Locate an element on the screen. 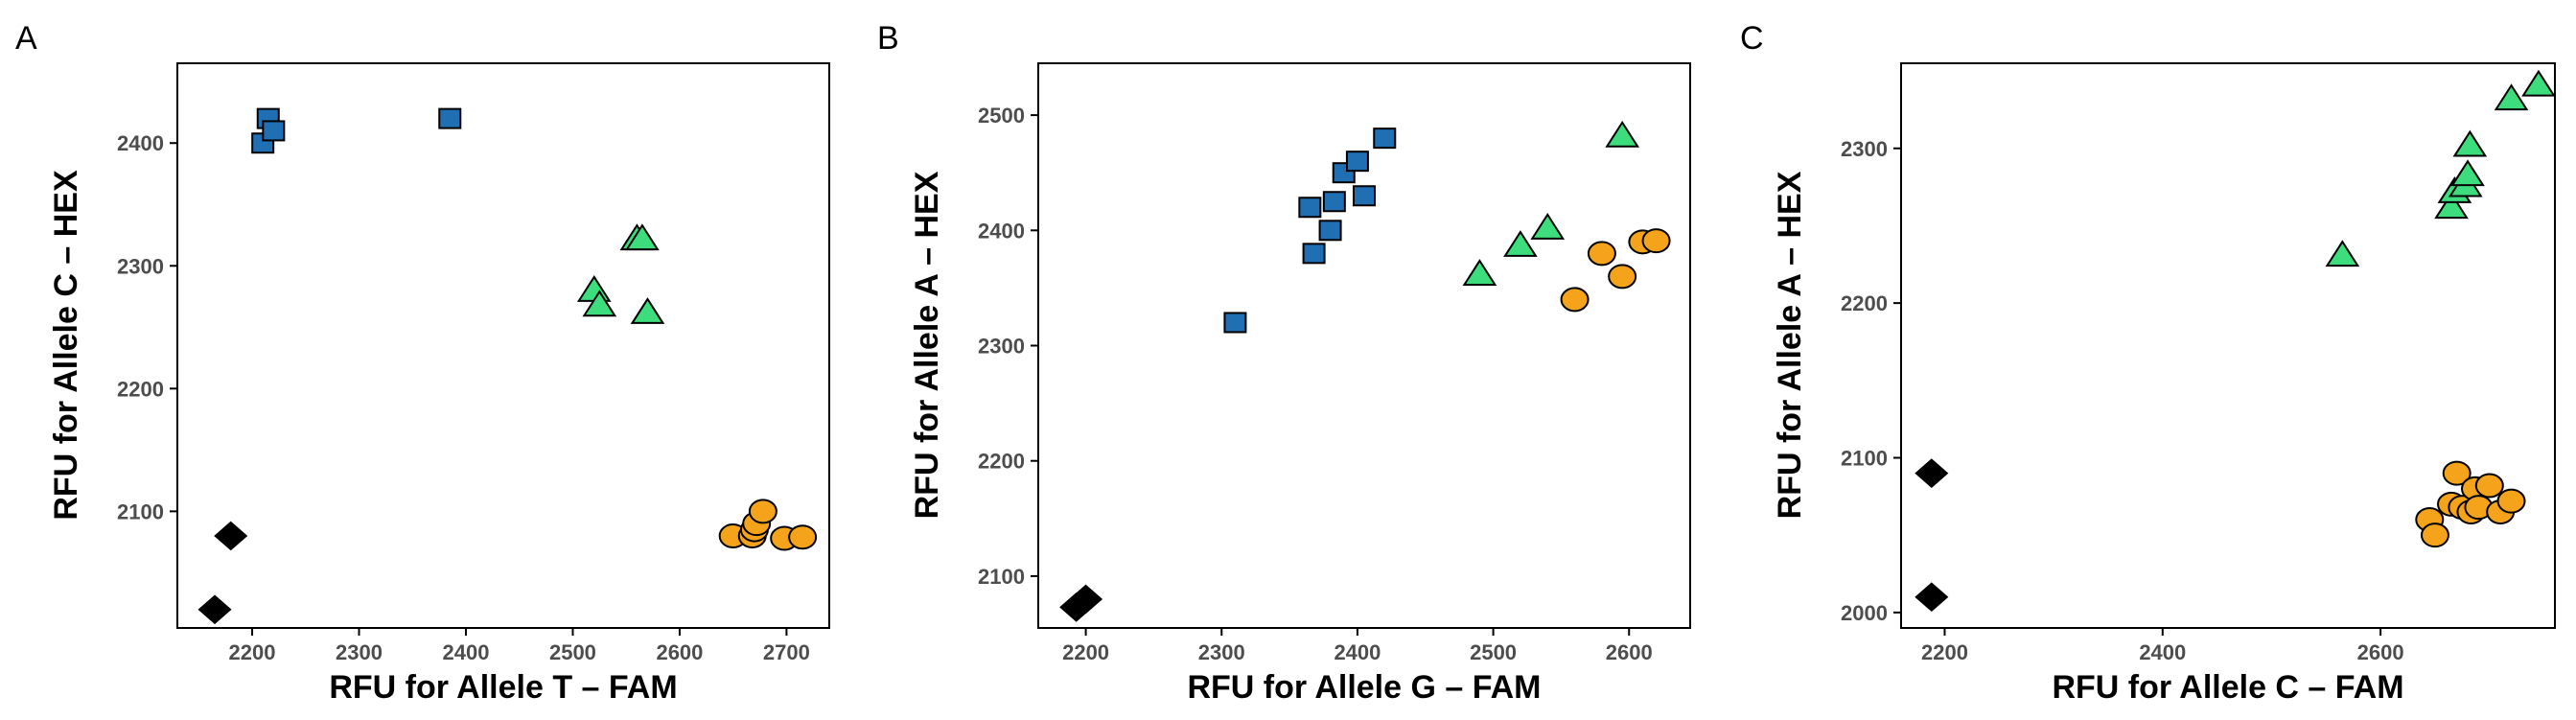 The width and height of the screenshot is (2576, 720). panel-letter-b: B is located at coordinates (888, 38).